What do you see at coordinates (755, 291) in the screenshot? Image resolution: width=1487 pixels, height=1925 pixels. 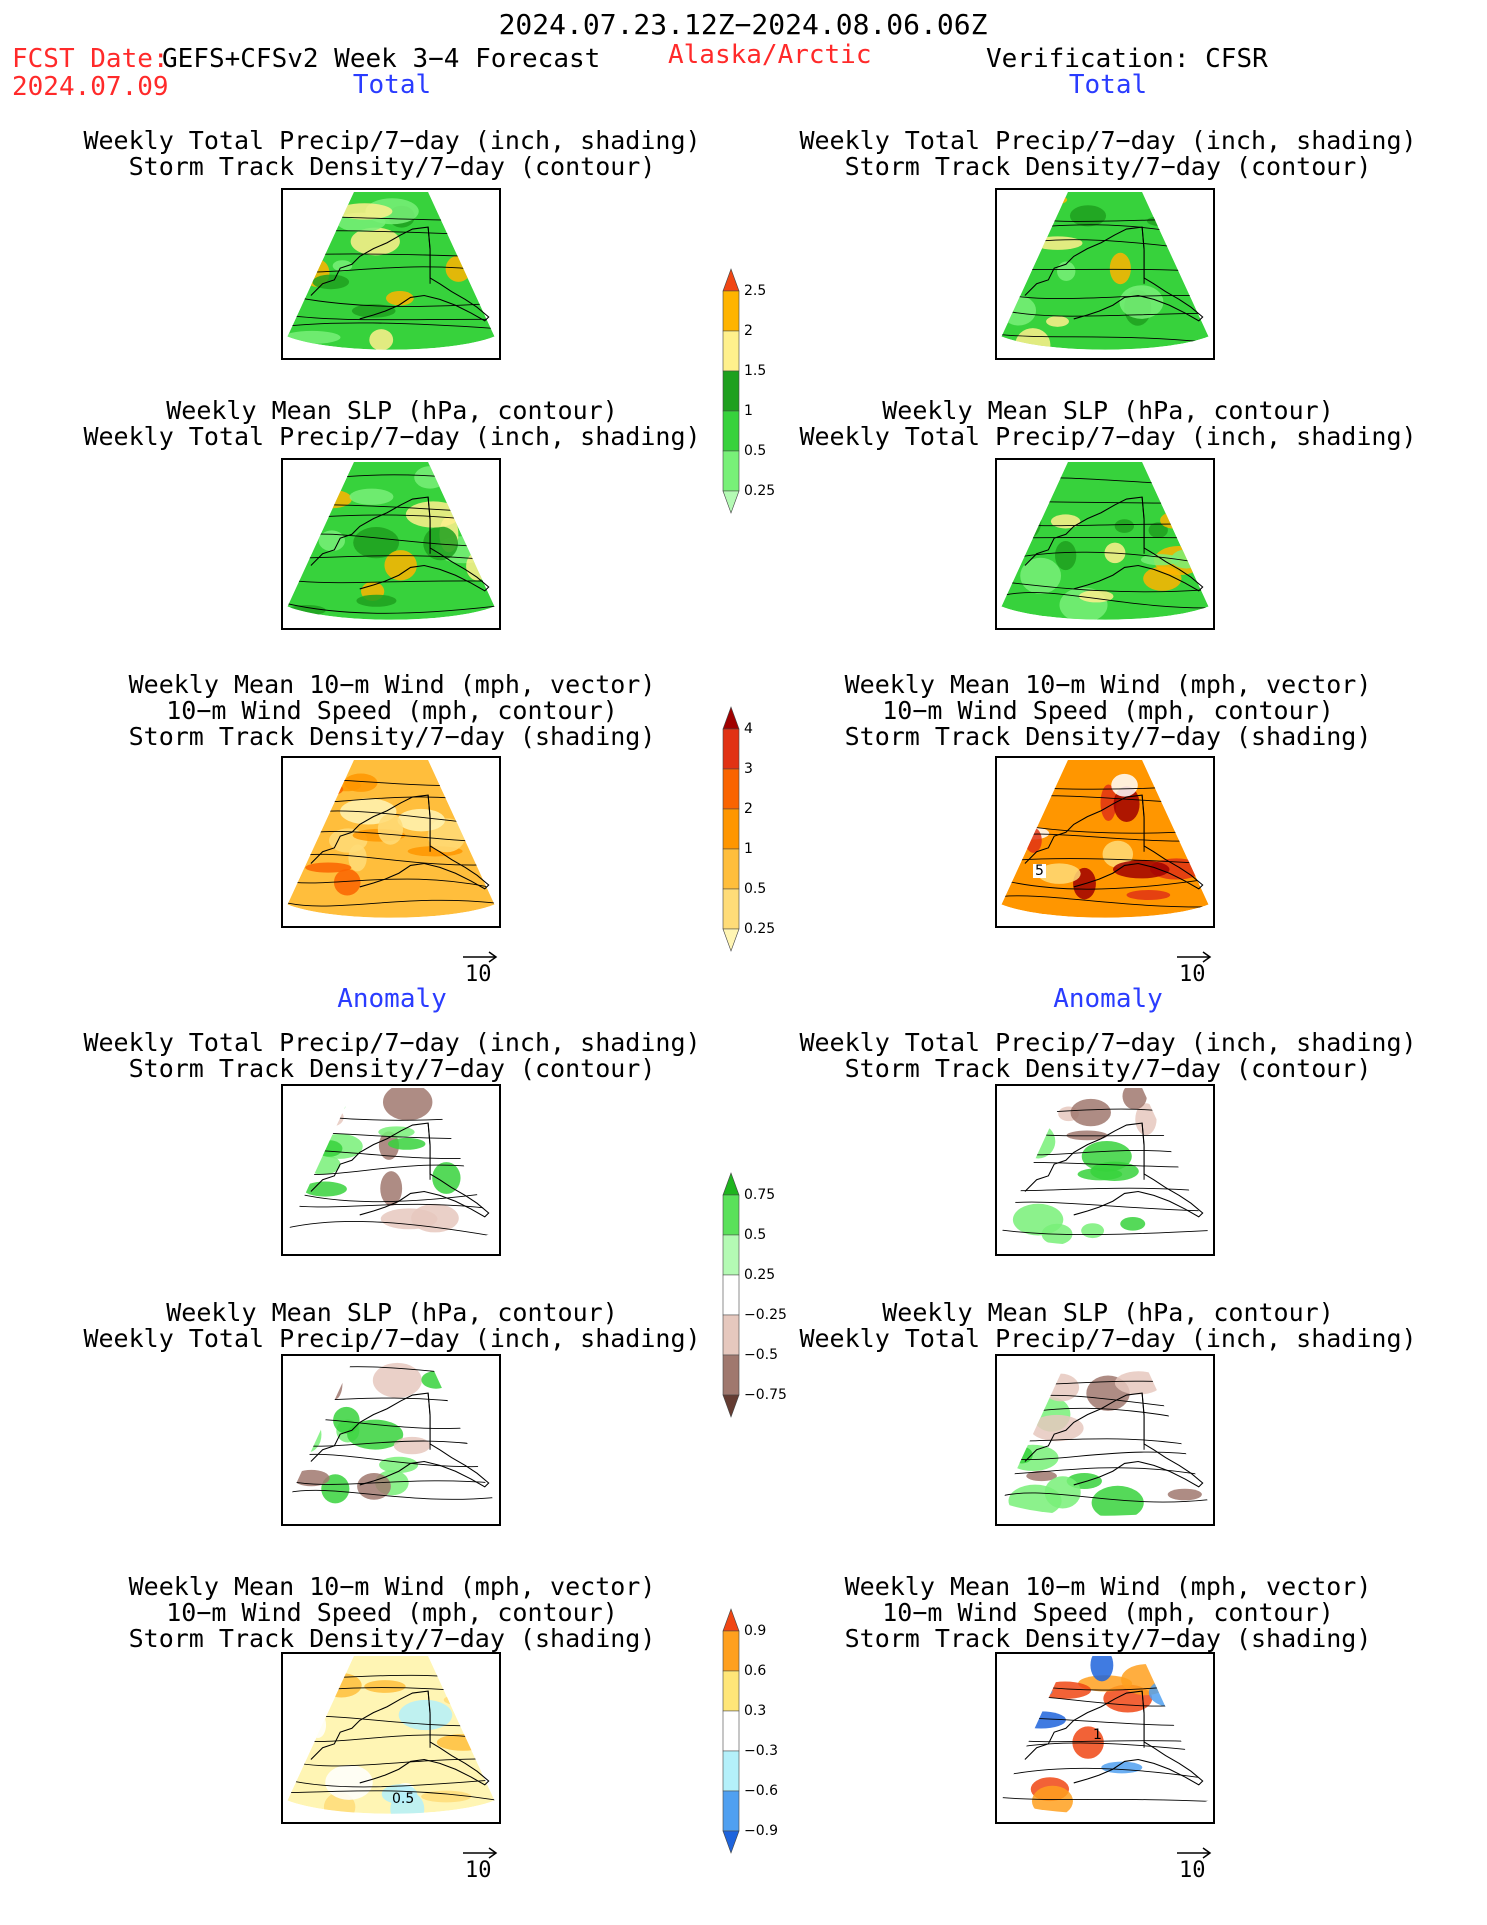 I see `colorbar-tick-label: 2.5` at bounding box center [755, 291].